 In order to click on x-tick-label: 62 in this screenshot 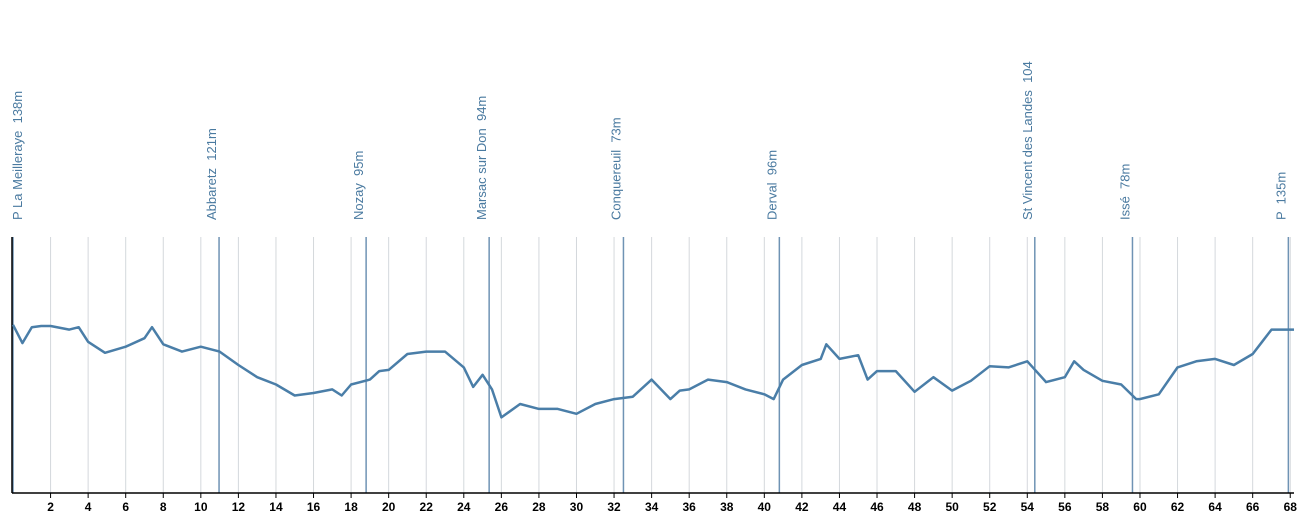, I will do `click(1178, 507)`.